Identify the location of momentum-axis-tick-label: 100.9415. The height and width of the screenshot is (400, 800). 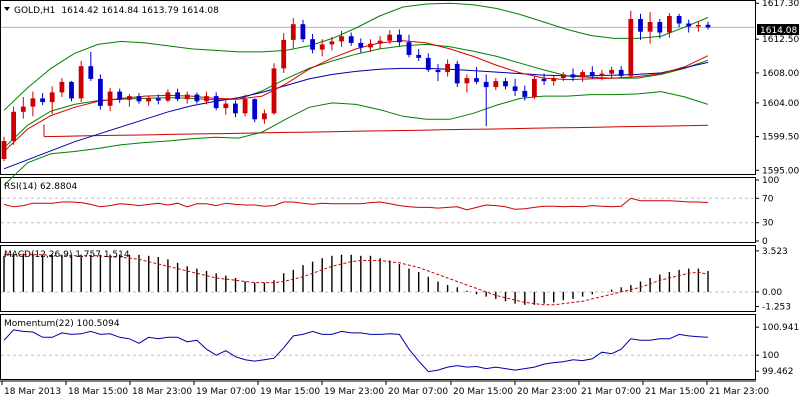
(781, 328).